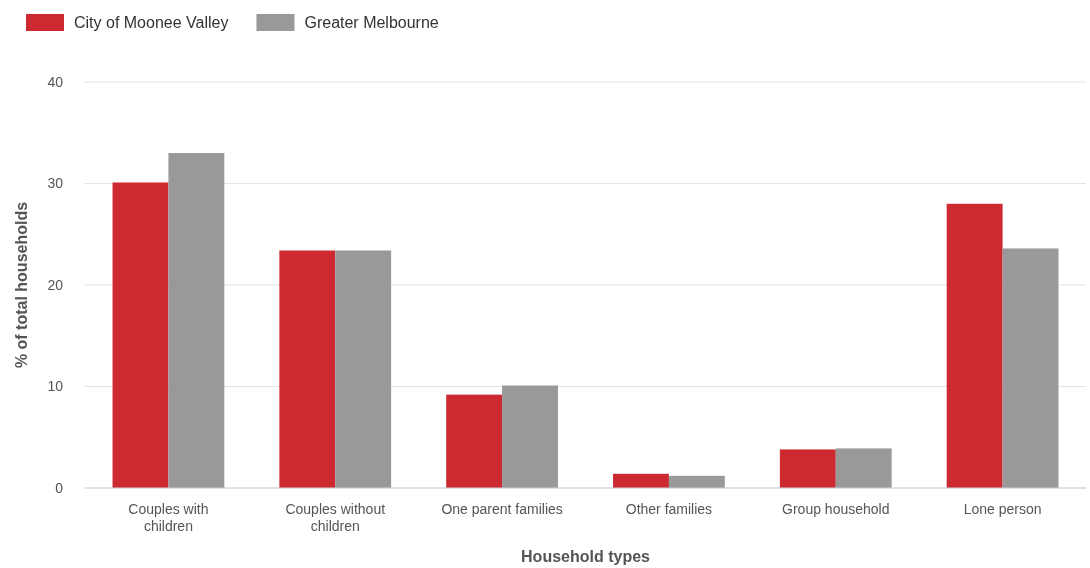 Image resolution: width=1090 pixels, height=568 pixels. I want to click on x-tick-label: Couples without children, so click(335, 517).